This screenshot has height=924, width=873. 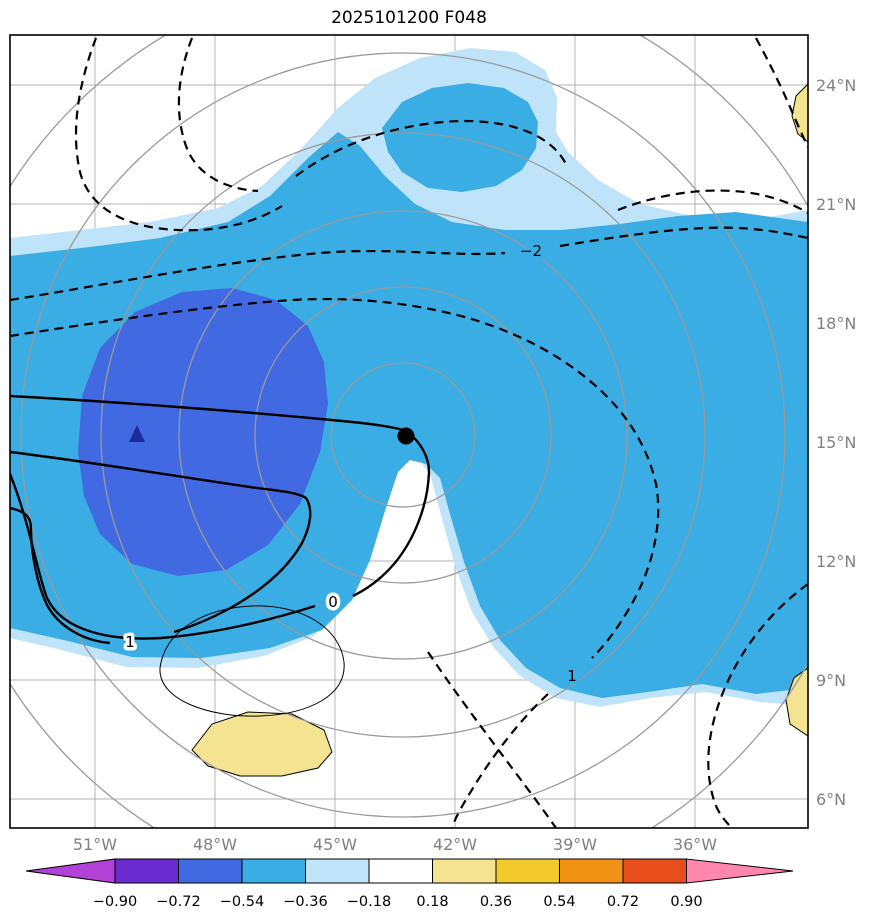 What do you see at coordinates (799, 113) in the screenshot?
I see `yellow-patch-northeast` at bounding box center [799, 113].